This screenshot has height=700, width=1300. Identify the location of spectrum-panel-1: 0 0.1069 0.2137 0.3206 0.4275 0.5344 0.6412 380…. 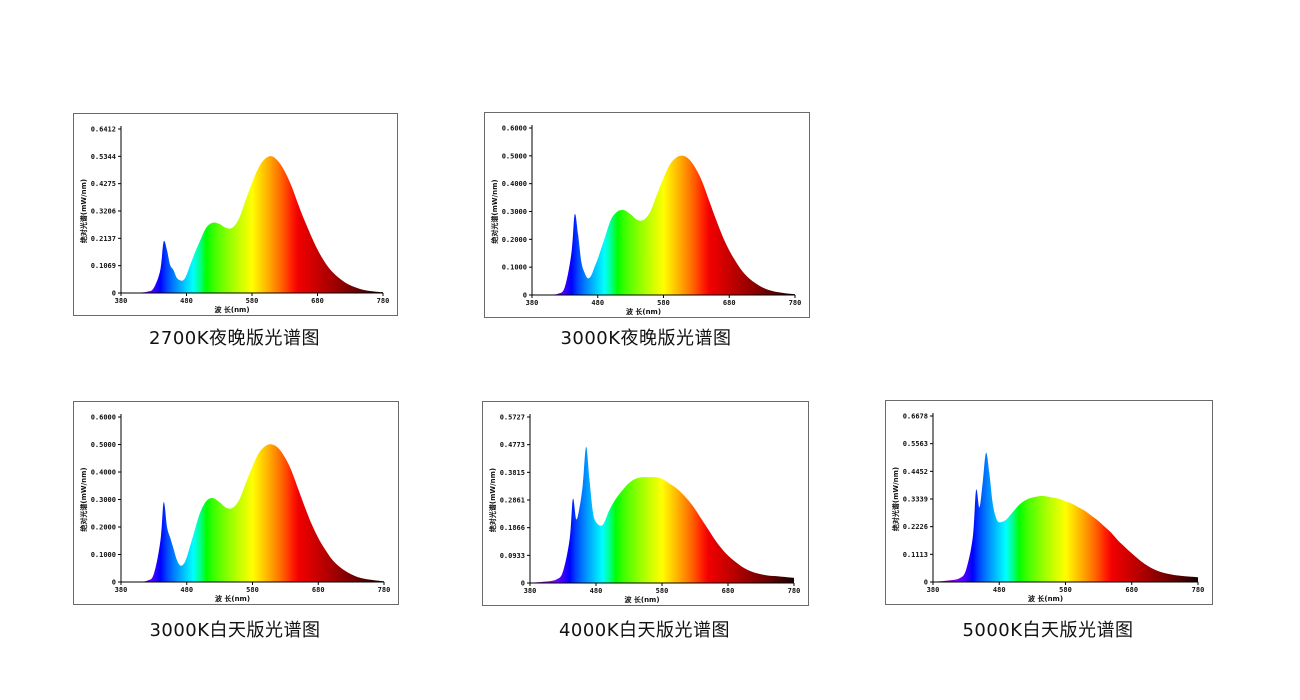
(235, 233).